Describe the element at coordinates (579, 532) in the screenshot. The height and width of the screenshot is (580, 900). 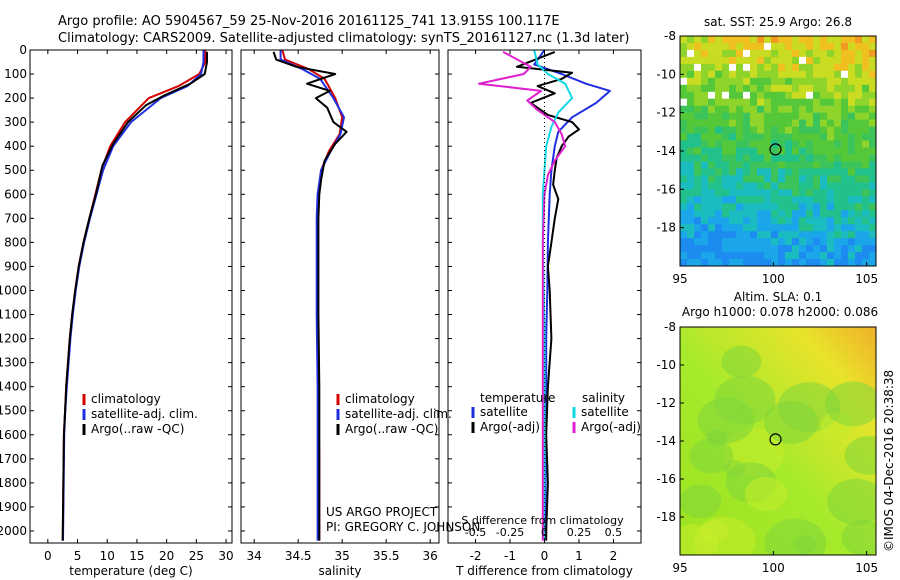
I see `difference-top-tick-label: 0.25` at that location.